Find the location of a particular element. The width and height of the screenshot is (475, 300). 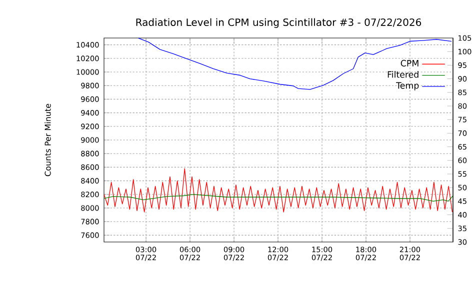

chart-title: Radiation Level in CPM using Scintillator #3 - 07/22/2026 is located at coordinates (279, 23).